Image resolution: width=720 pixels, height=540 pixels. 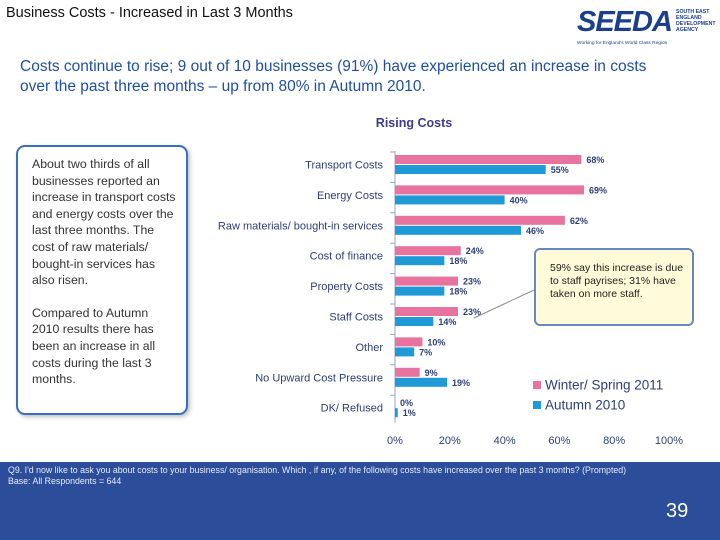 What do you see at coordinates (604, 385) in the screenshot?
I see `legend-label: Winter/ Spring 2011` at bounding box center [604, 385].